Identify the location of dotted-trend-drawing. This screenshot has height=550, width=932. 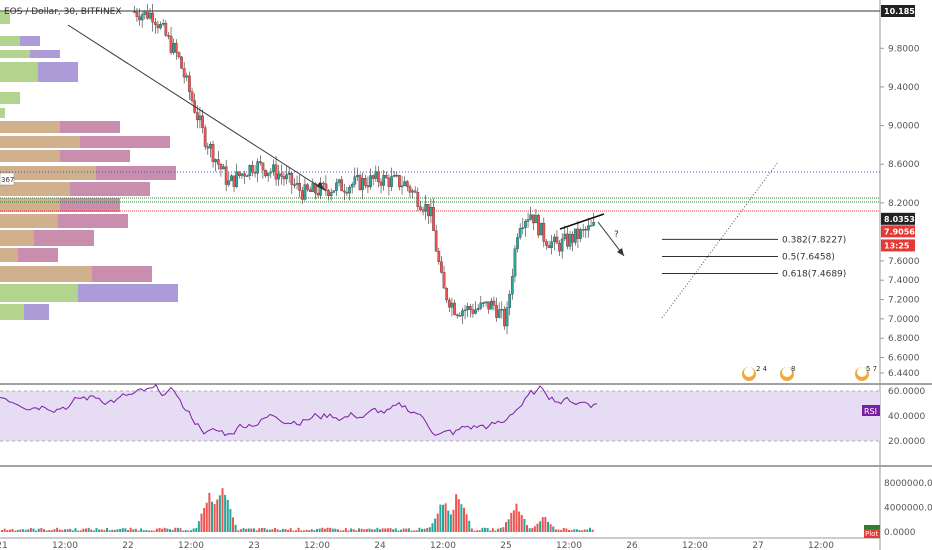
(720, 240).